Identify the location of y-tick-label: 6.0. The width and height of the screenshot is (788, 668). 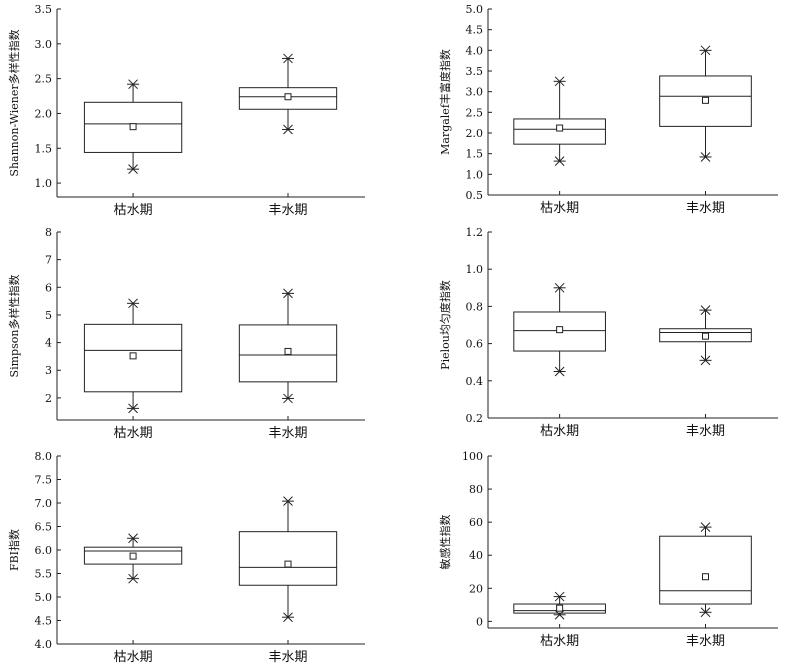
(44, 550).